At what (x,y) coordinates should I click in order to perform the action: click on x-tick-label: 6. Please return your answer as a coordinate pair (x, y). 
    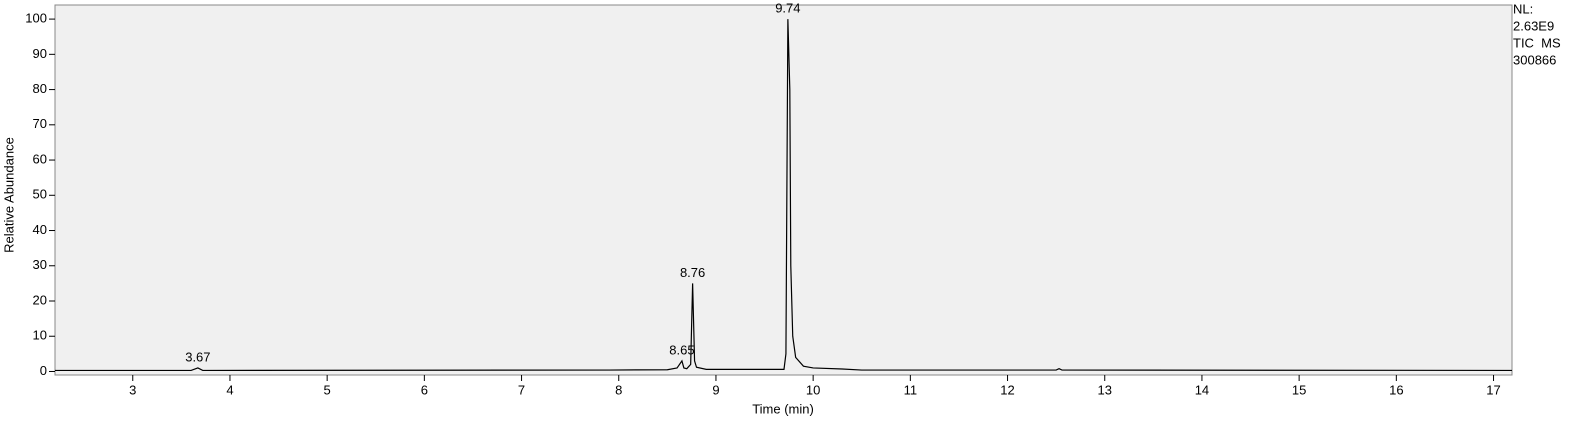
    Looking at the image, I should click on (424, 389).